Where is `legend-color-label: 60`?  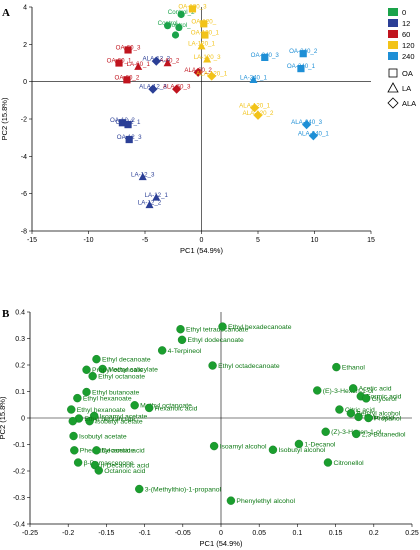
legend-color-label: 60 is located at coordinates (406, 34).